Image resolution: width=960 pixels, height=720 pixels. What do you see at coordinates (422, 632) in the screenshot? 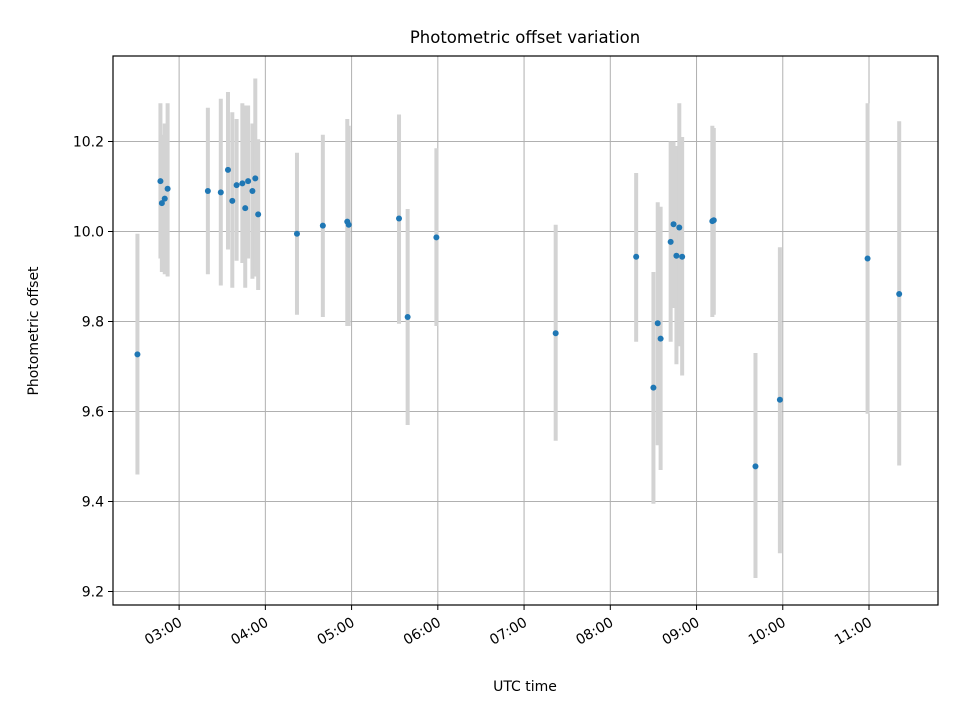
I see `x-tick-label: 06:00` at bounding box center [422, 632].